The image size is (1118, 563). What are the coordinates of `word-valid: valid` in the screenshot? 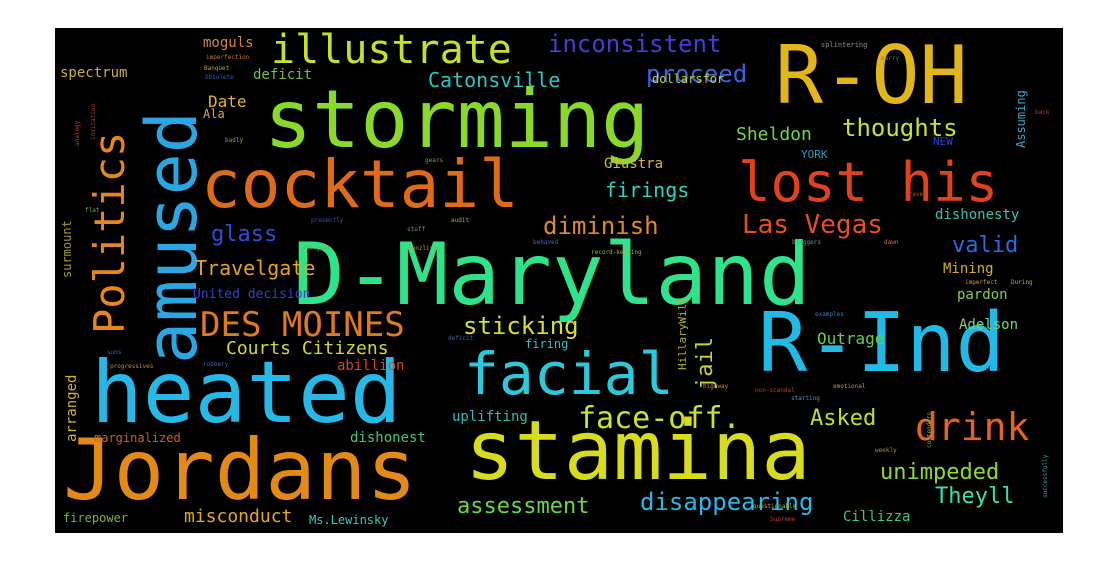 It's located at (985, 245).